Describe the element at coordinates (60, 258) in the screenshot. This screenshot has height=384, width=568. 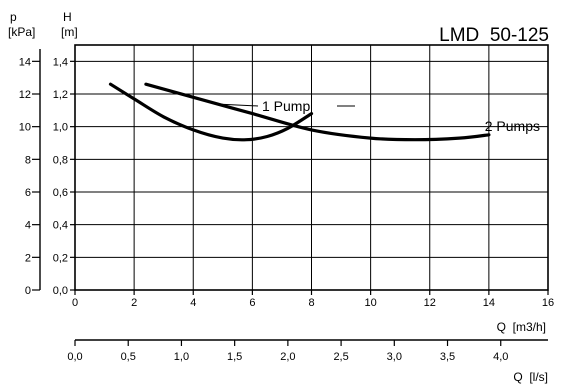
I see `head-tick-label: 0,2` at that location.